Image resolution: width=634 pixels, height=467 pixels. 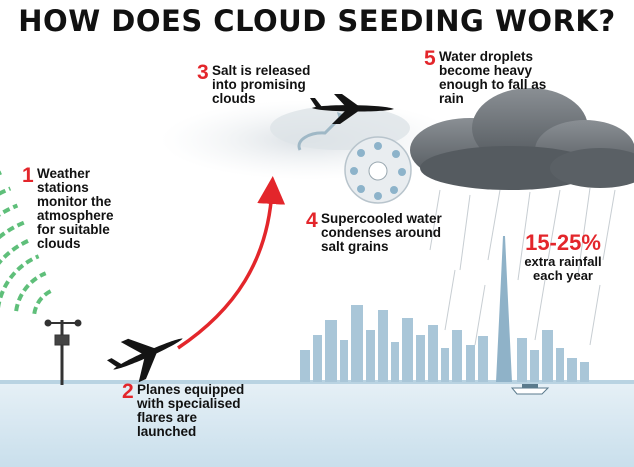 What do you see at coordinates (563, 242) in the screenshot?
I see `rainfall-stat-value: 15-25%` at bounding box center [563, 242].